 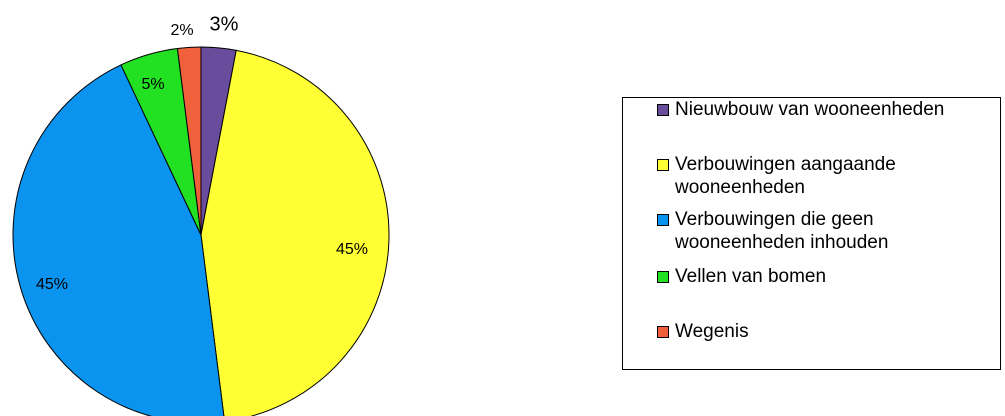 What do you see at coordinates (152, 84) in the screenshot?
I see `data-label: 5%` at bounding box center [152, 84].